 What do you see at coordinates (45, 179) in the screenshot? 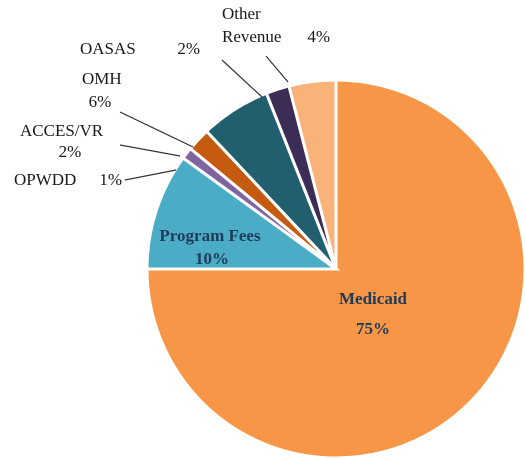
I see `slice-label: OPWDD` at bounding box center [45, 179].